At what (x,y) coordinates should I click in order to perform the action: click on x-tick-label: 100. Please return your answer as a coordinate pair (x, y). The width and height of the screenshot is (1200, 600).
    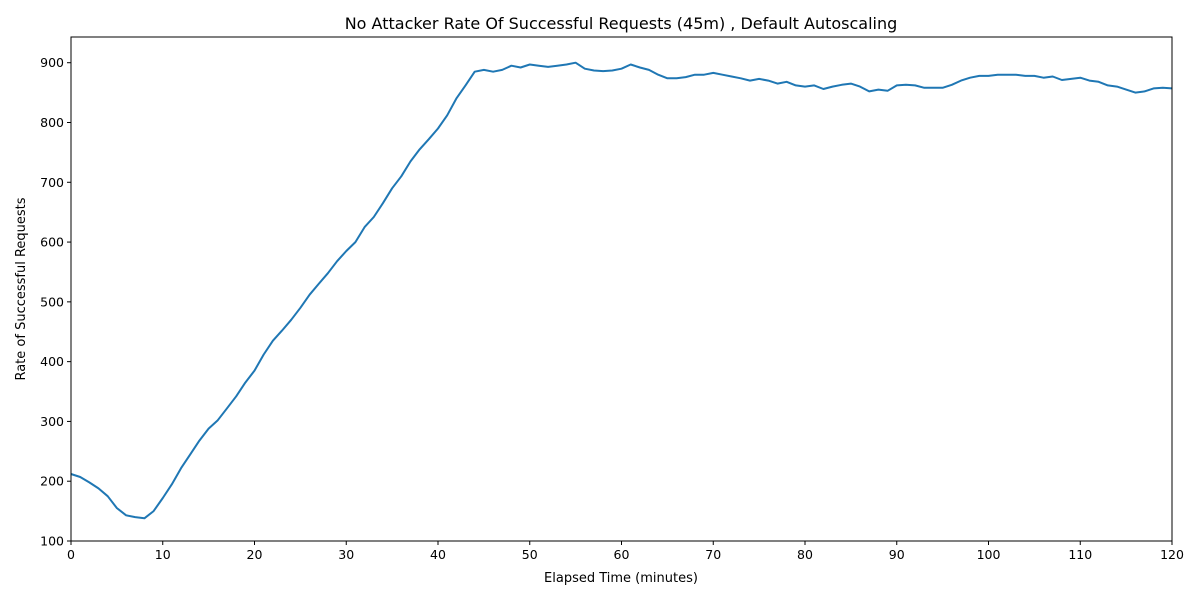
    Looking at the image, I should click on (989, 554).